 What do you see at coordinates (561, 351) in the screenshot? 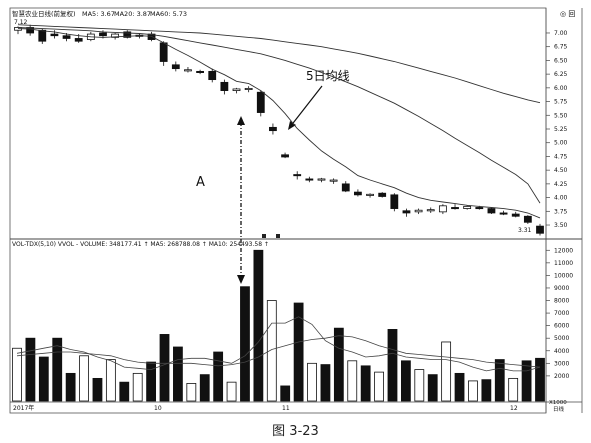
I see `volume-tick-label: 4000` at bounding box center [561, 351].